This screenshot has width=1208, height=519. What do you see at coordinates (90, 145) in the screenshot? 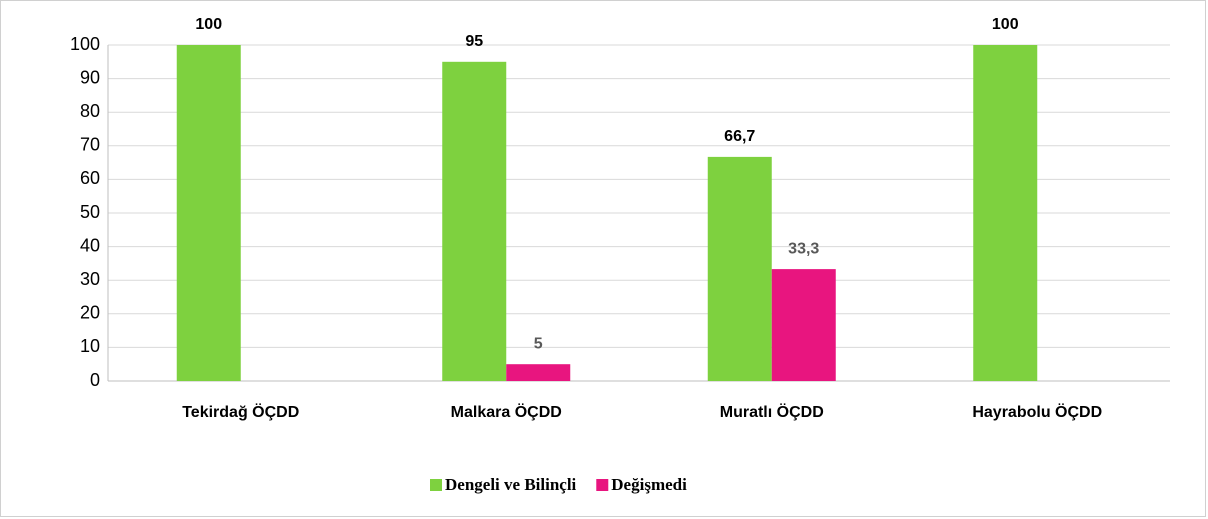
I see `y-tick-label: 70` at bounding box center [90, 145].